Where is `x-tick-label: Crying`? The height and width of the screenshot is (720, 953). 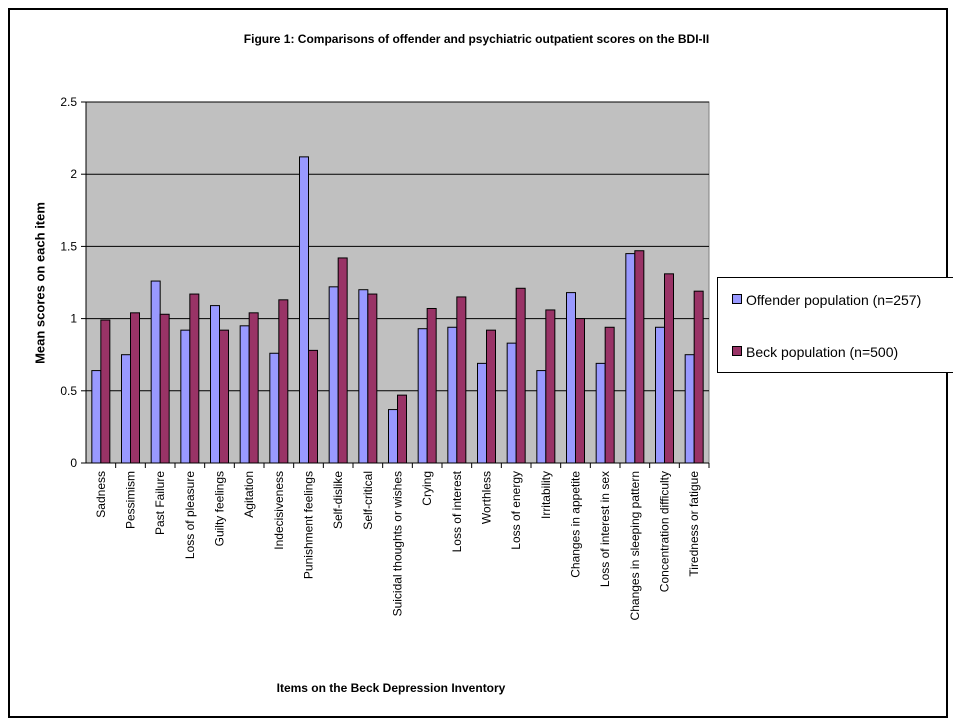
x-tick-label: Crying is located at coordinates (427, 488).